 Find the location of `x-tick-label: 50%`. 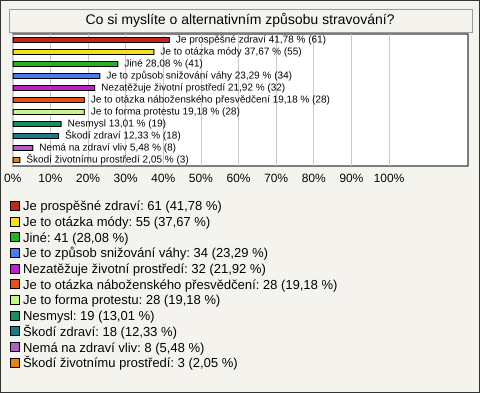

x-tick-label: 50% is located at coordinates (201, 178).